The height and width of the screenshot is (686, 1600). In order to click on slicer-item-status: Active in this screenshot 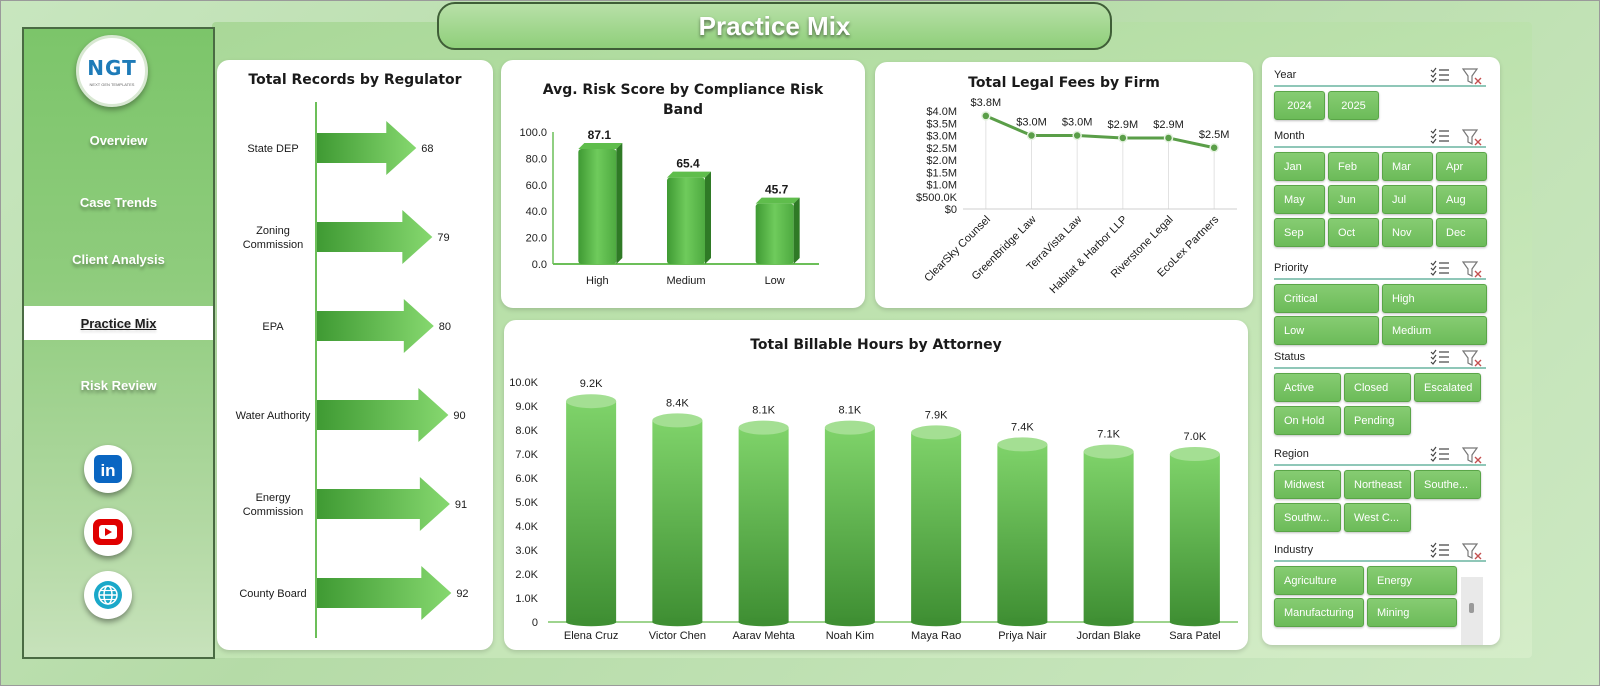, I will do `click(1307, 387)`.